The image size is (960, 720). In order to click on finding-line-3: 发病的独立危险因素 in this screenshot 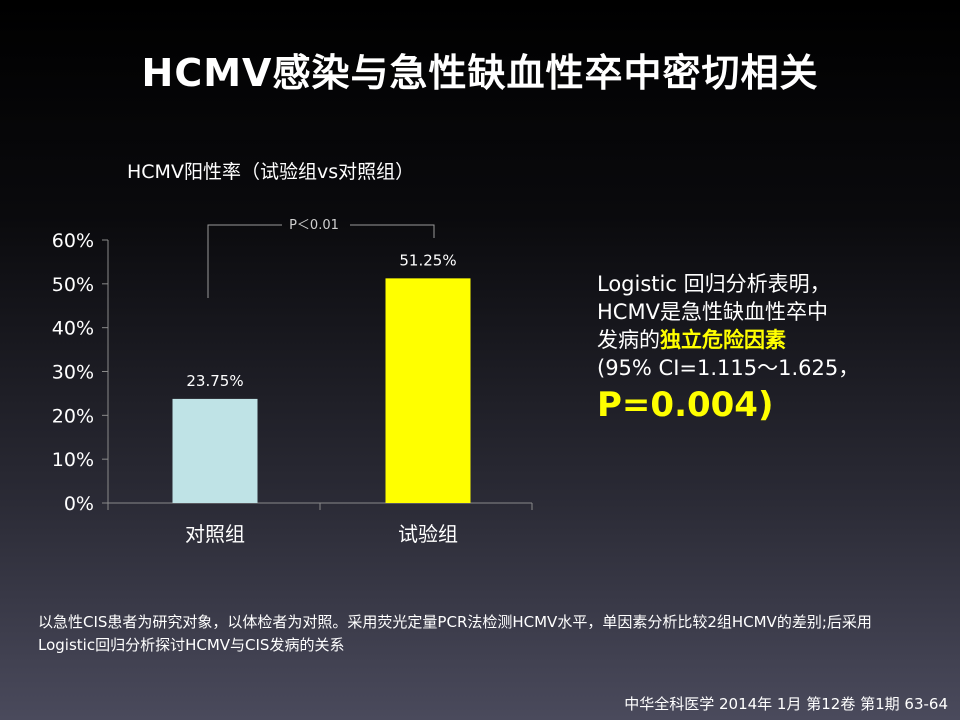, I will do `click(767, 340)`.